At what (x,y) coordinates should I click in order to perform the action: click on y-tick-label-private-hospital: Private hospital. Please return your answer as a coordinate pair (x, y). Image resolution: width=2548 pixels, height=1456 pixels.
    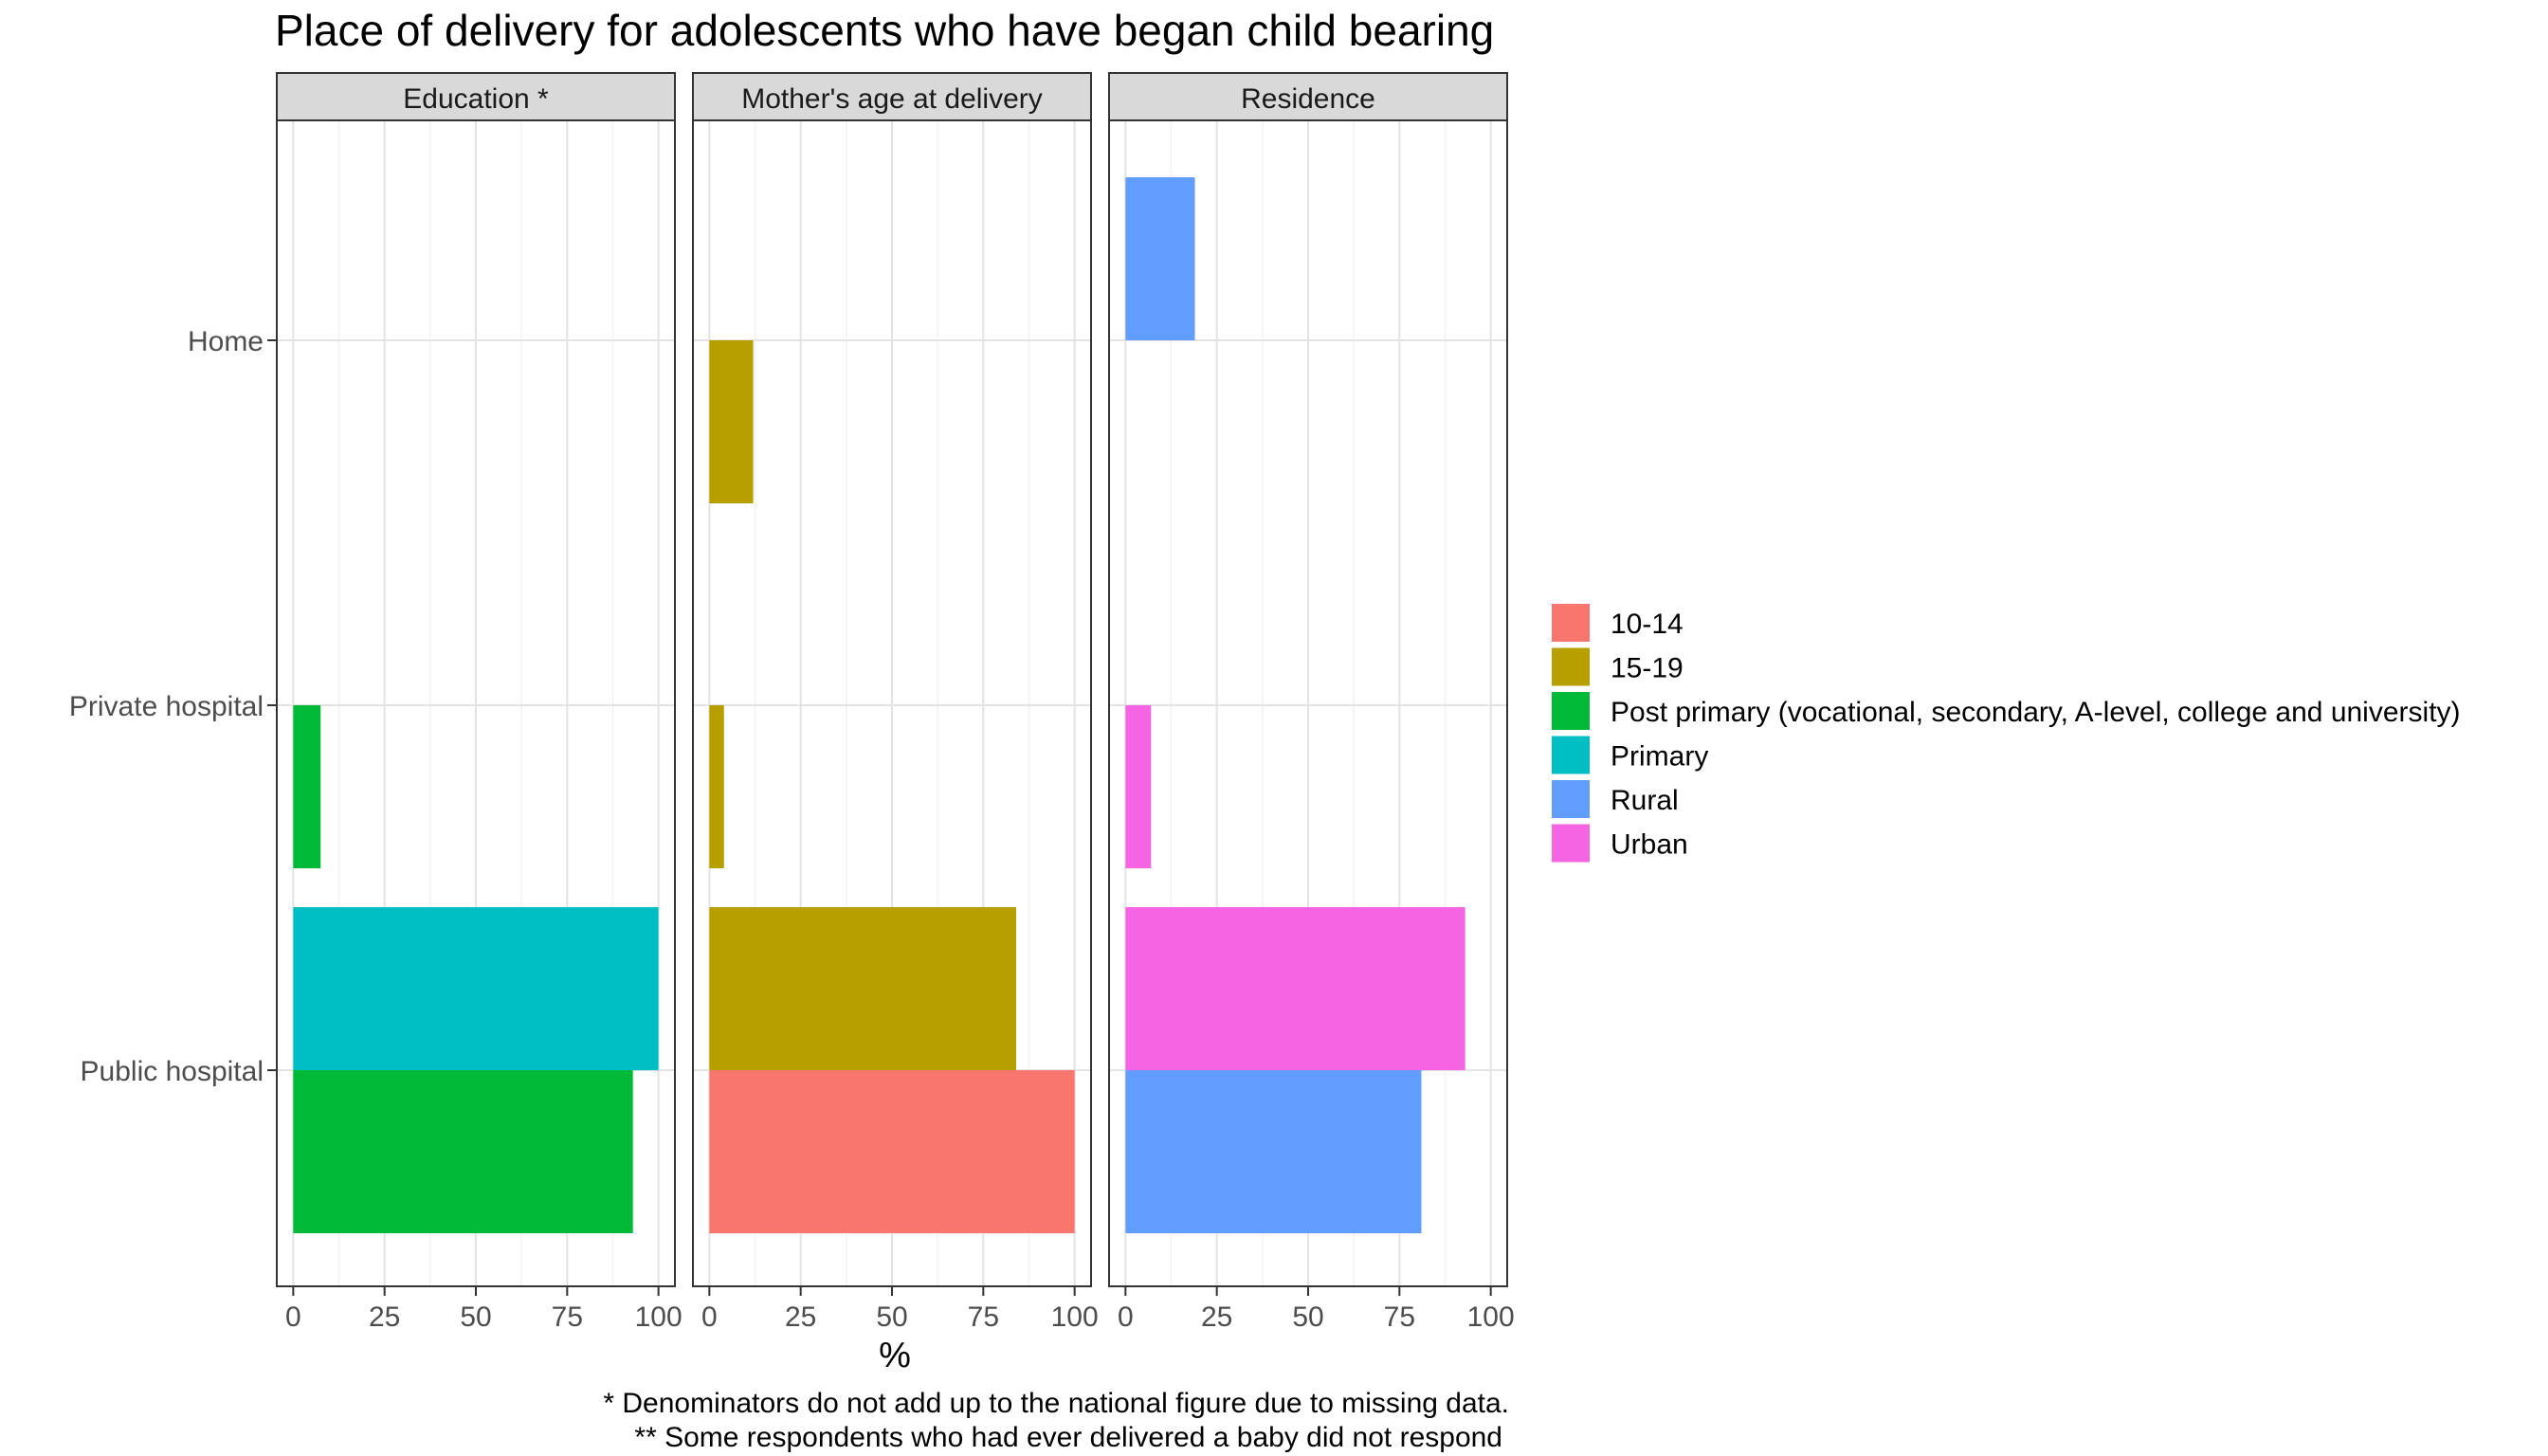
    Looking at the image, I should click on (166, 706).